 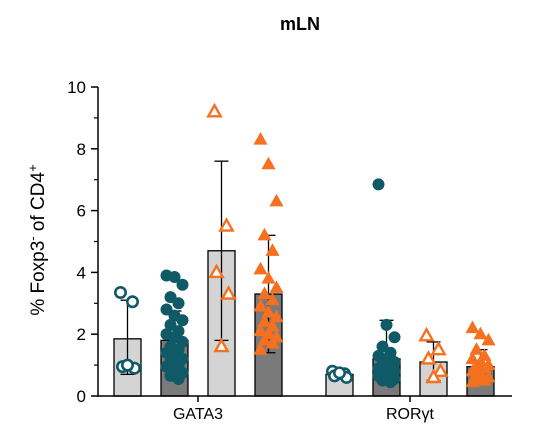 What do you see at coordinates (410, 414) in the screenshot?
I see `x-tick-label: RORγt` at bounding box center [410, 414].